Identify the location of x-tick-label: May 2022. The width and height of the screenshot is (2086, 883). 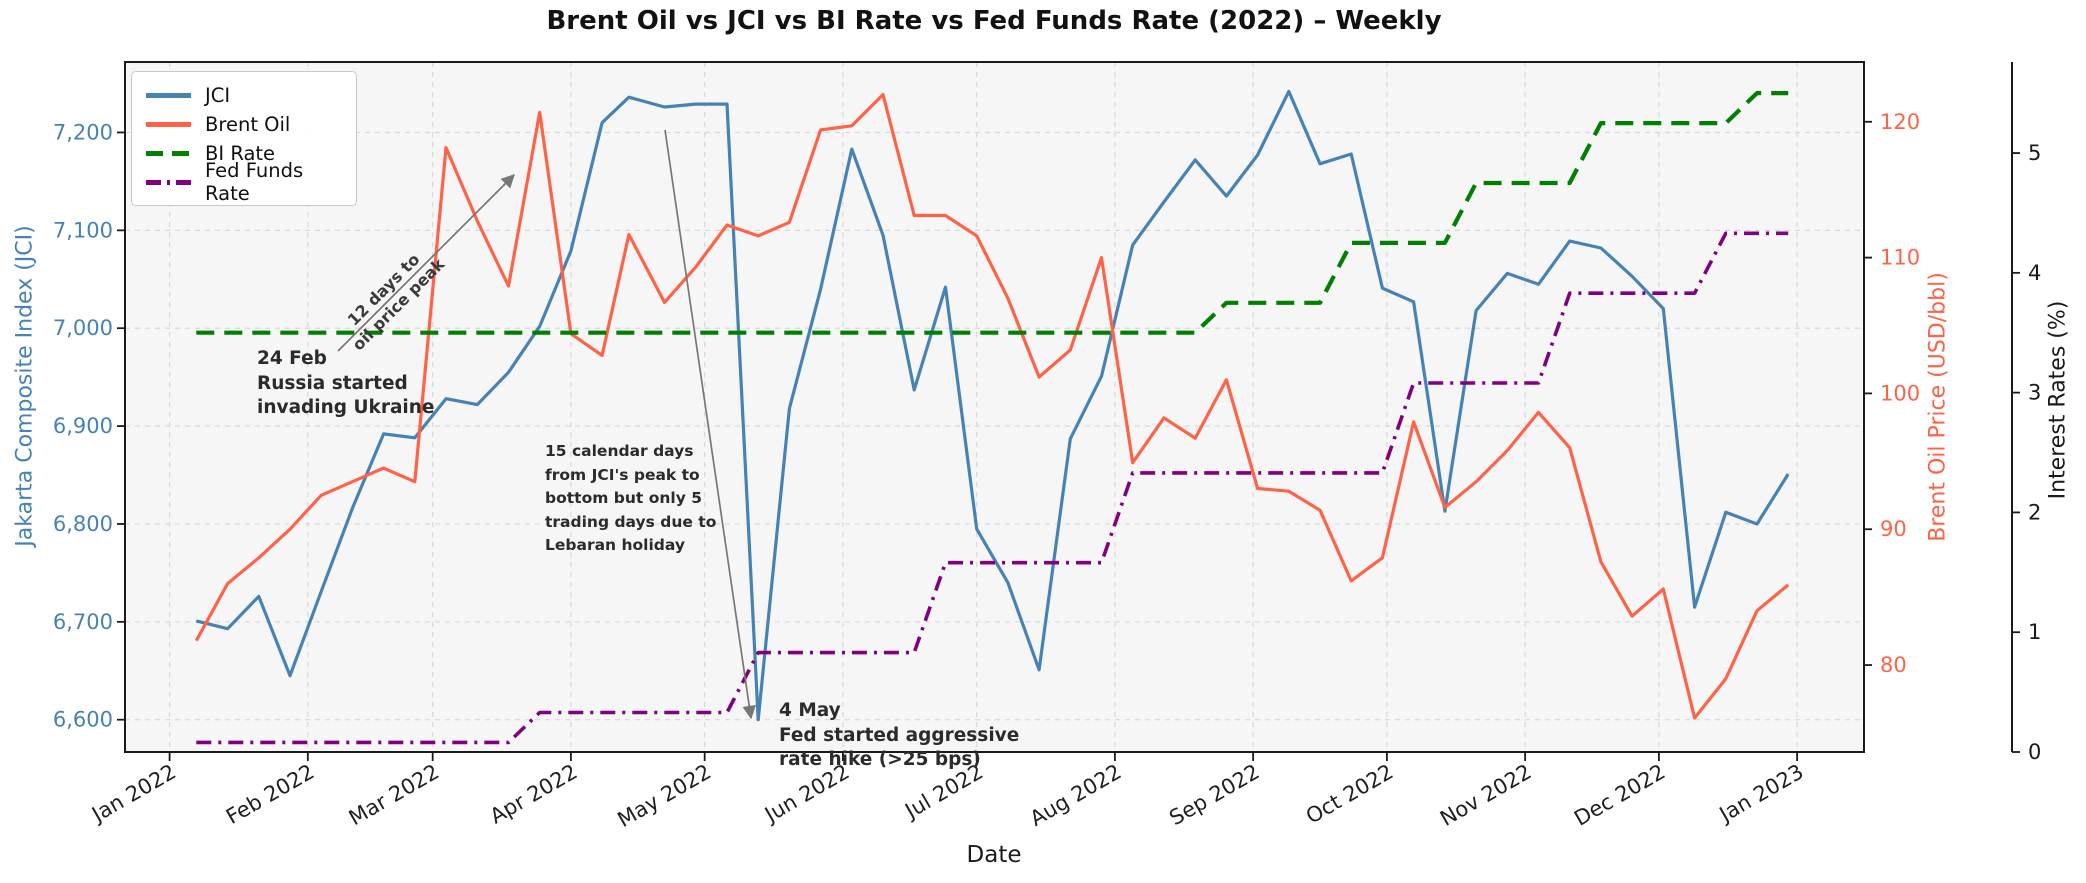
(664, 796).